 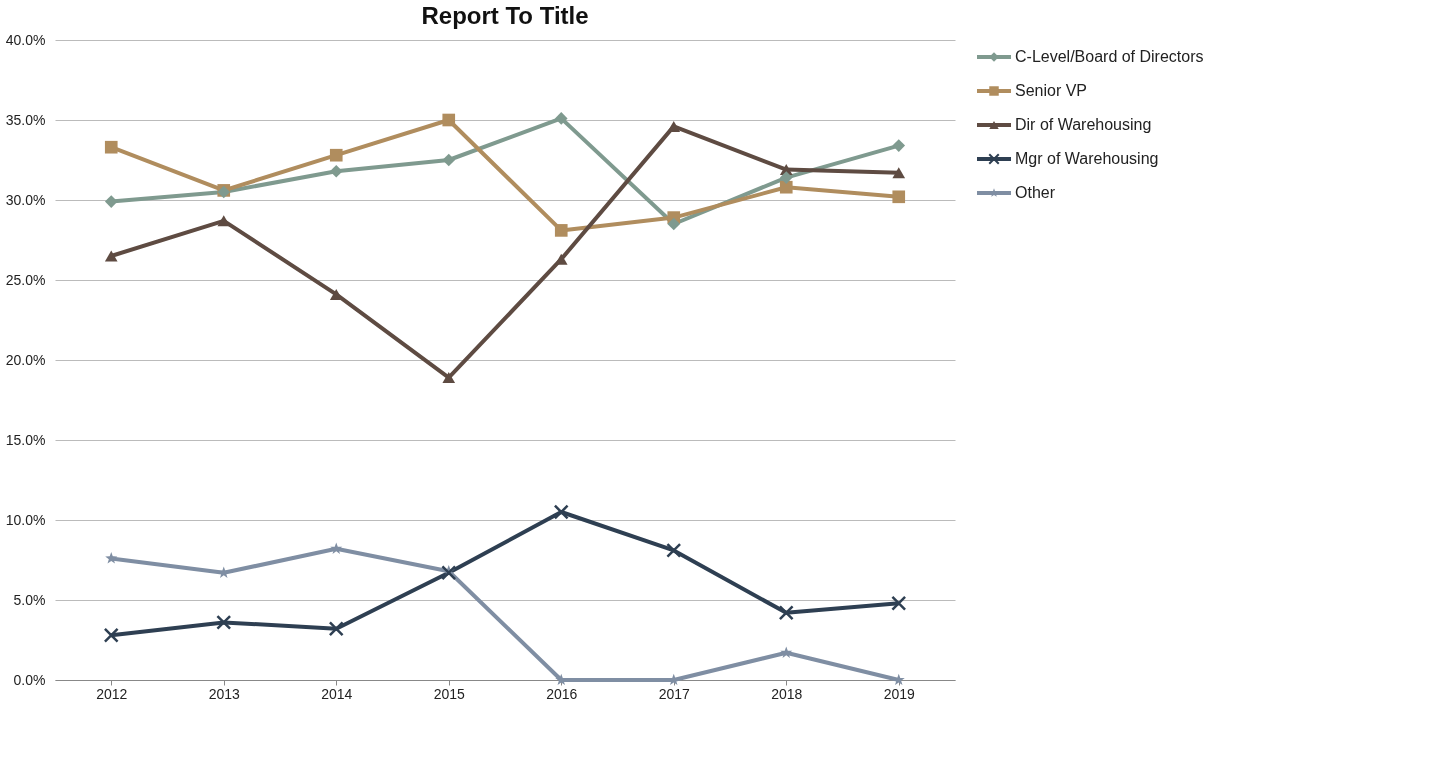 I want to click on y-tick-label: 30.0%, so click(x=25, y=199).